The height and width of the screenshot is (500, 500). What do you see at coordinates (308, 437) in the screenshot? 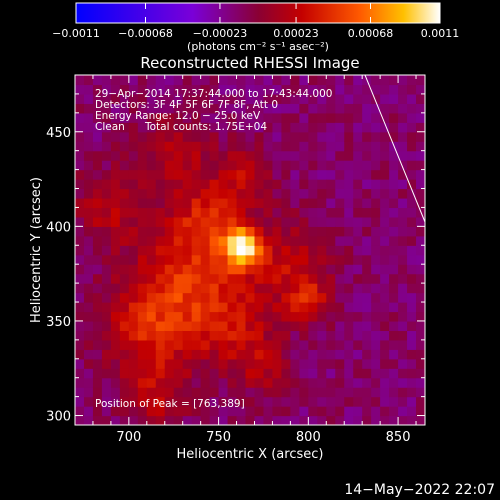
I see `x-tick-label: 800` at bounding box center [308, 437].